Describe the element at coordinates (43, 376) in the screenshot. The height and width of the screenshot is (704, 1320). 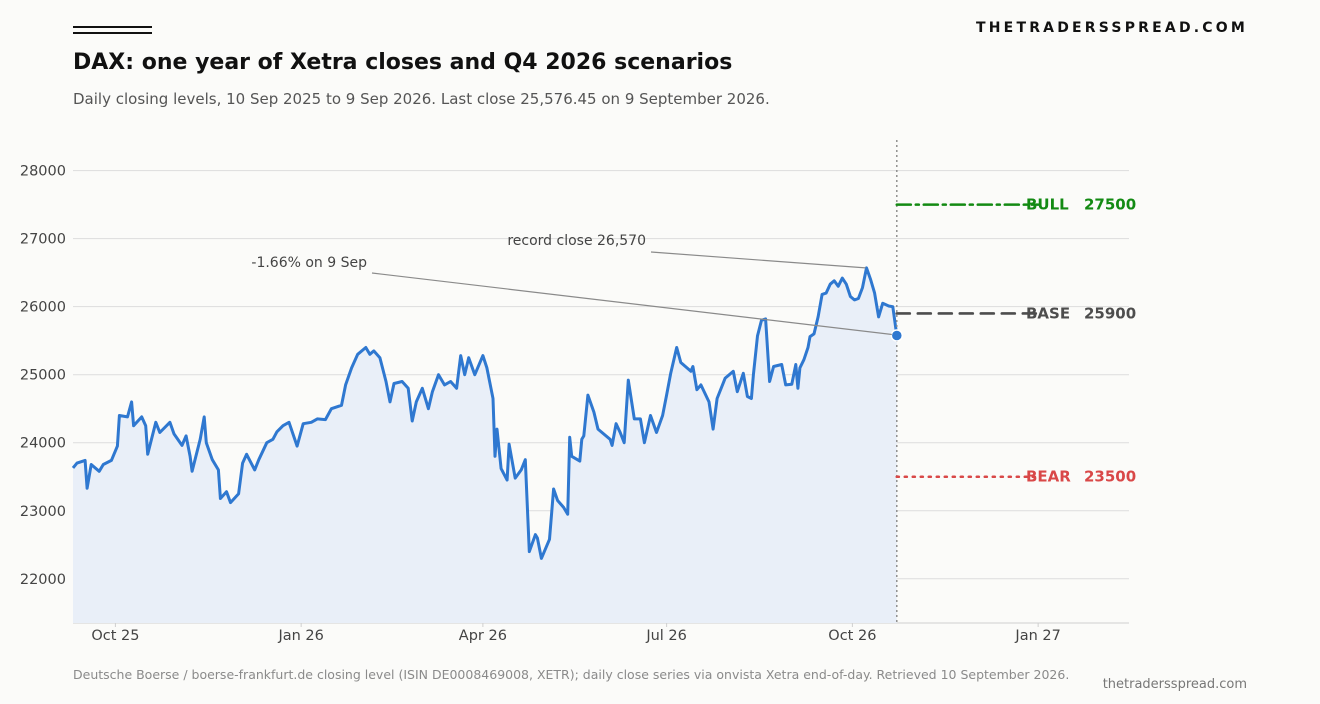
I see `y-tick-label: 25000` at that location.